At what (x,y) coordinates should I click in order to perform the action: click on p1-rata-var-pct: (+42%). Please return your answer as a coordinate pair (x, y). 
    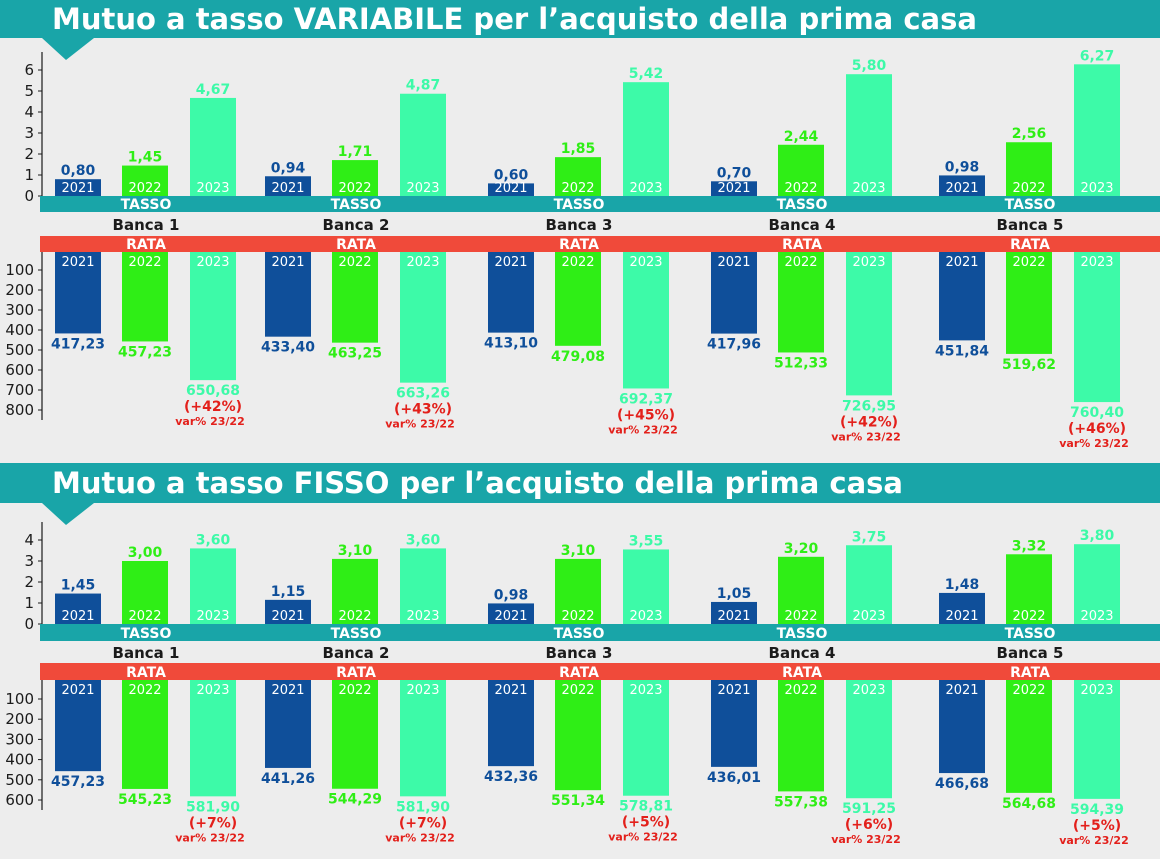
    Looking at the image, I should click on (213, 407).